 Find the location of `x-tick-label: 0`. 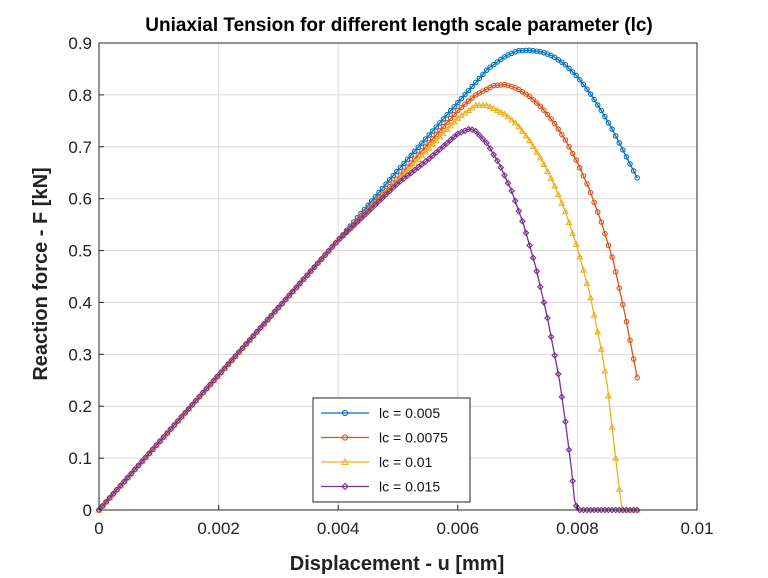

x-tick-label: 0 is located at coordinates (98, 528).